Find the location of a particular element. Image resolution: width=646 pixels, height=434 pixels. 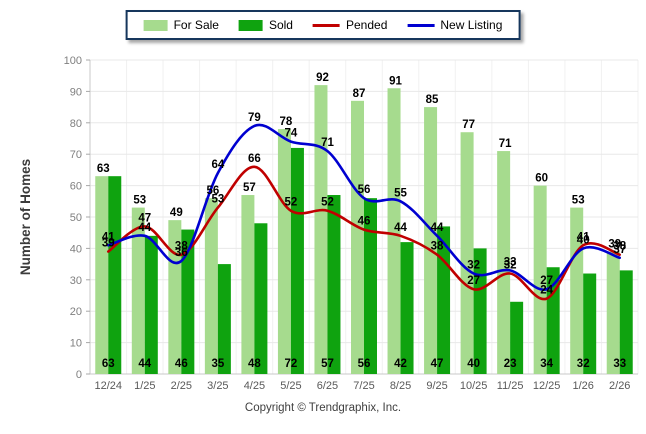

y-tick-label: 0 is located at coordinates (79, 375).